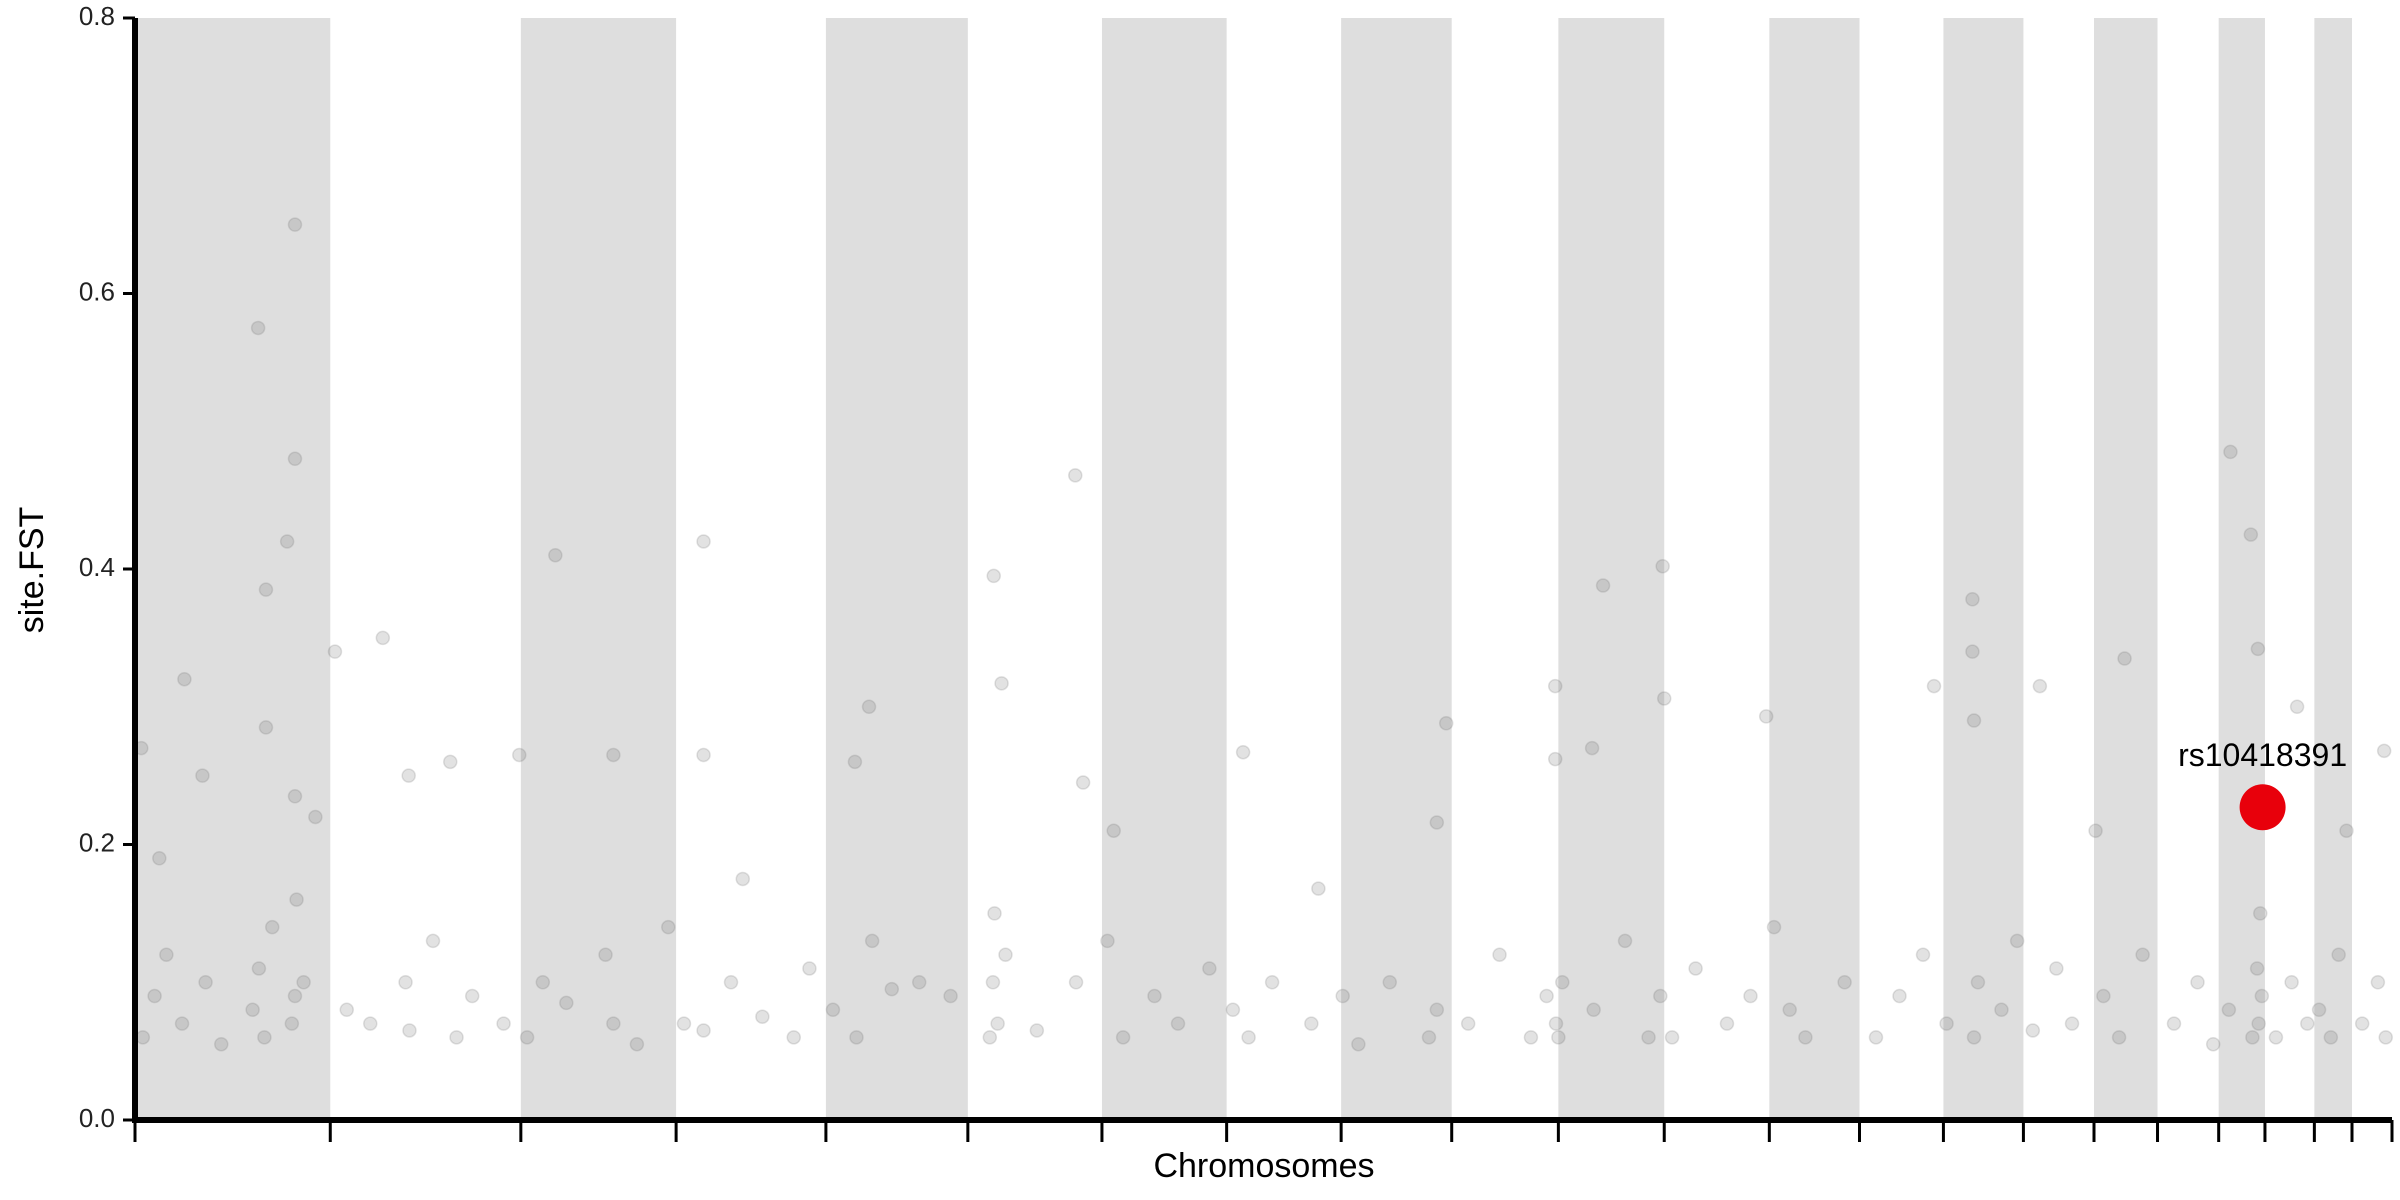 This screenshot has width=2400, height=1200. I want to click on x-axis-title: Chromosomes, so click(1263, 1166).